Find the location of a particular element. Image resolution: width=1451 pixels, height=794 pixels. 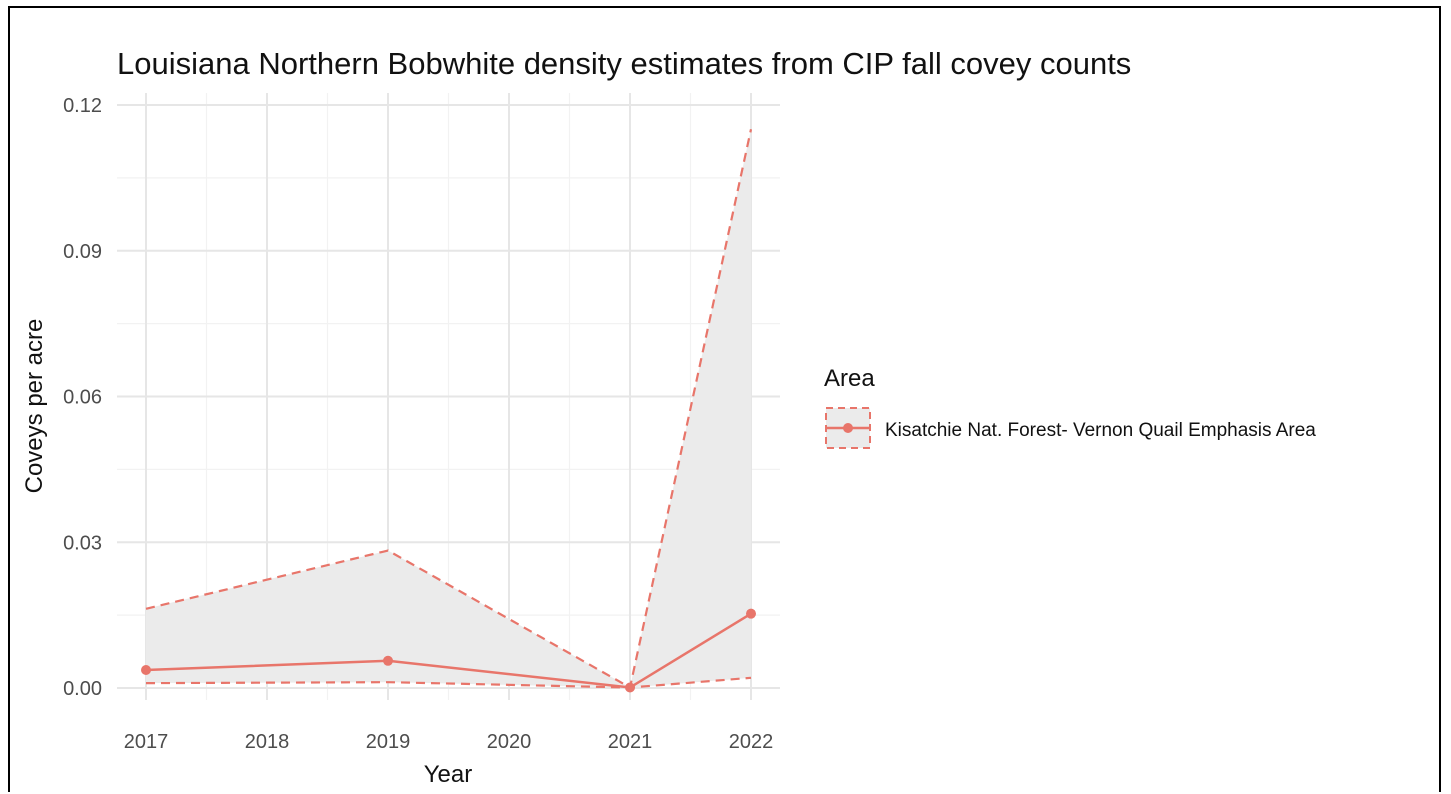

estimate-line is located at coordinates (448, 650).